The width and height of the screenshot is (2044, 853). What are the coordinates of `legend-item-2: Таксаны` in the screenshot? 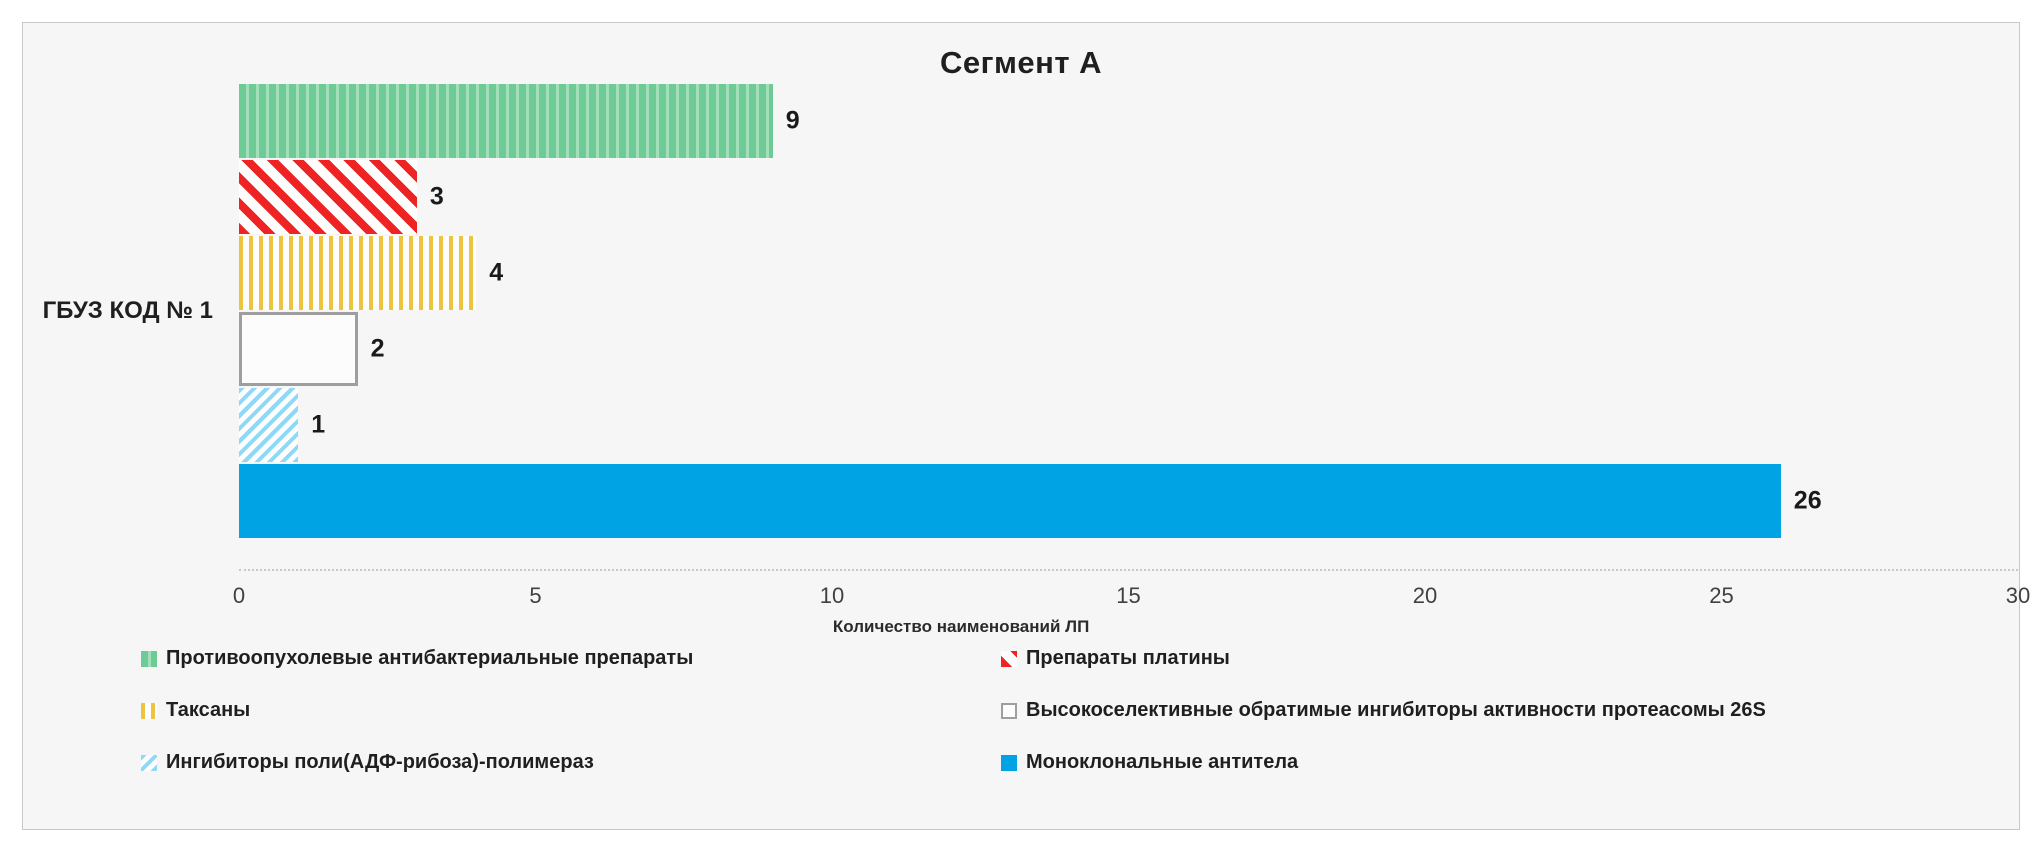 It's located at (571, 710).